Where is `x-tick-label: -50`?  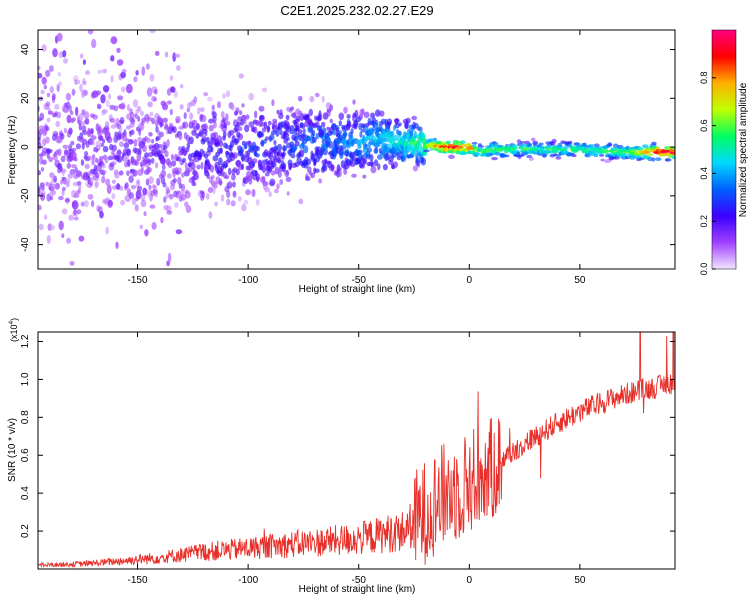 x-tick-label: -50 is located at coordinates (358, 280).